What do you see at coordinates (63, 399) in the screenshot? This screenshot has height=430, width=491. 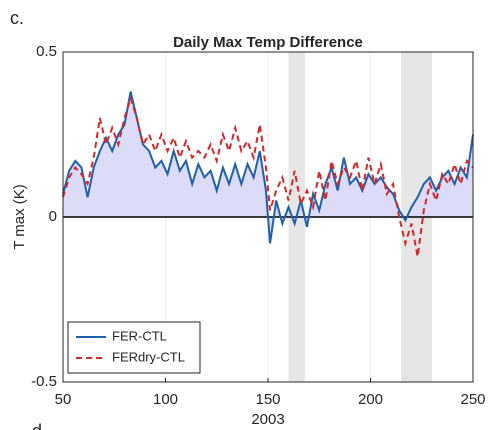 I see `x-tick-label: 50` at bounding box center [63, 399].